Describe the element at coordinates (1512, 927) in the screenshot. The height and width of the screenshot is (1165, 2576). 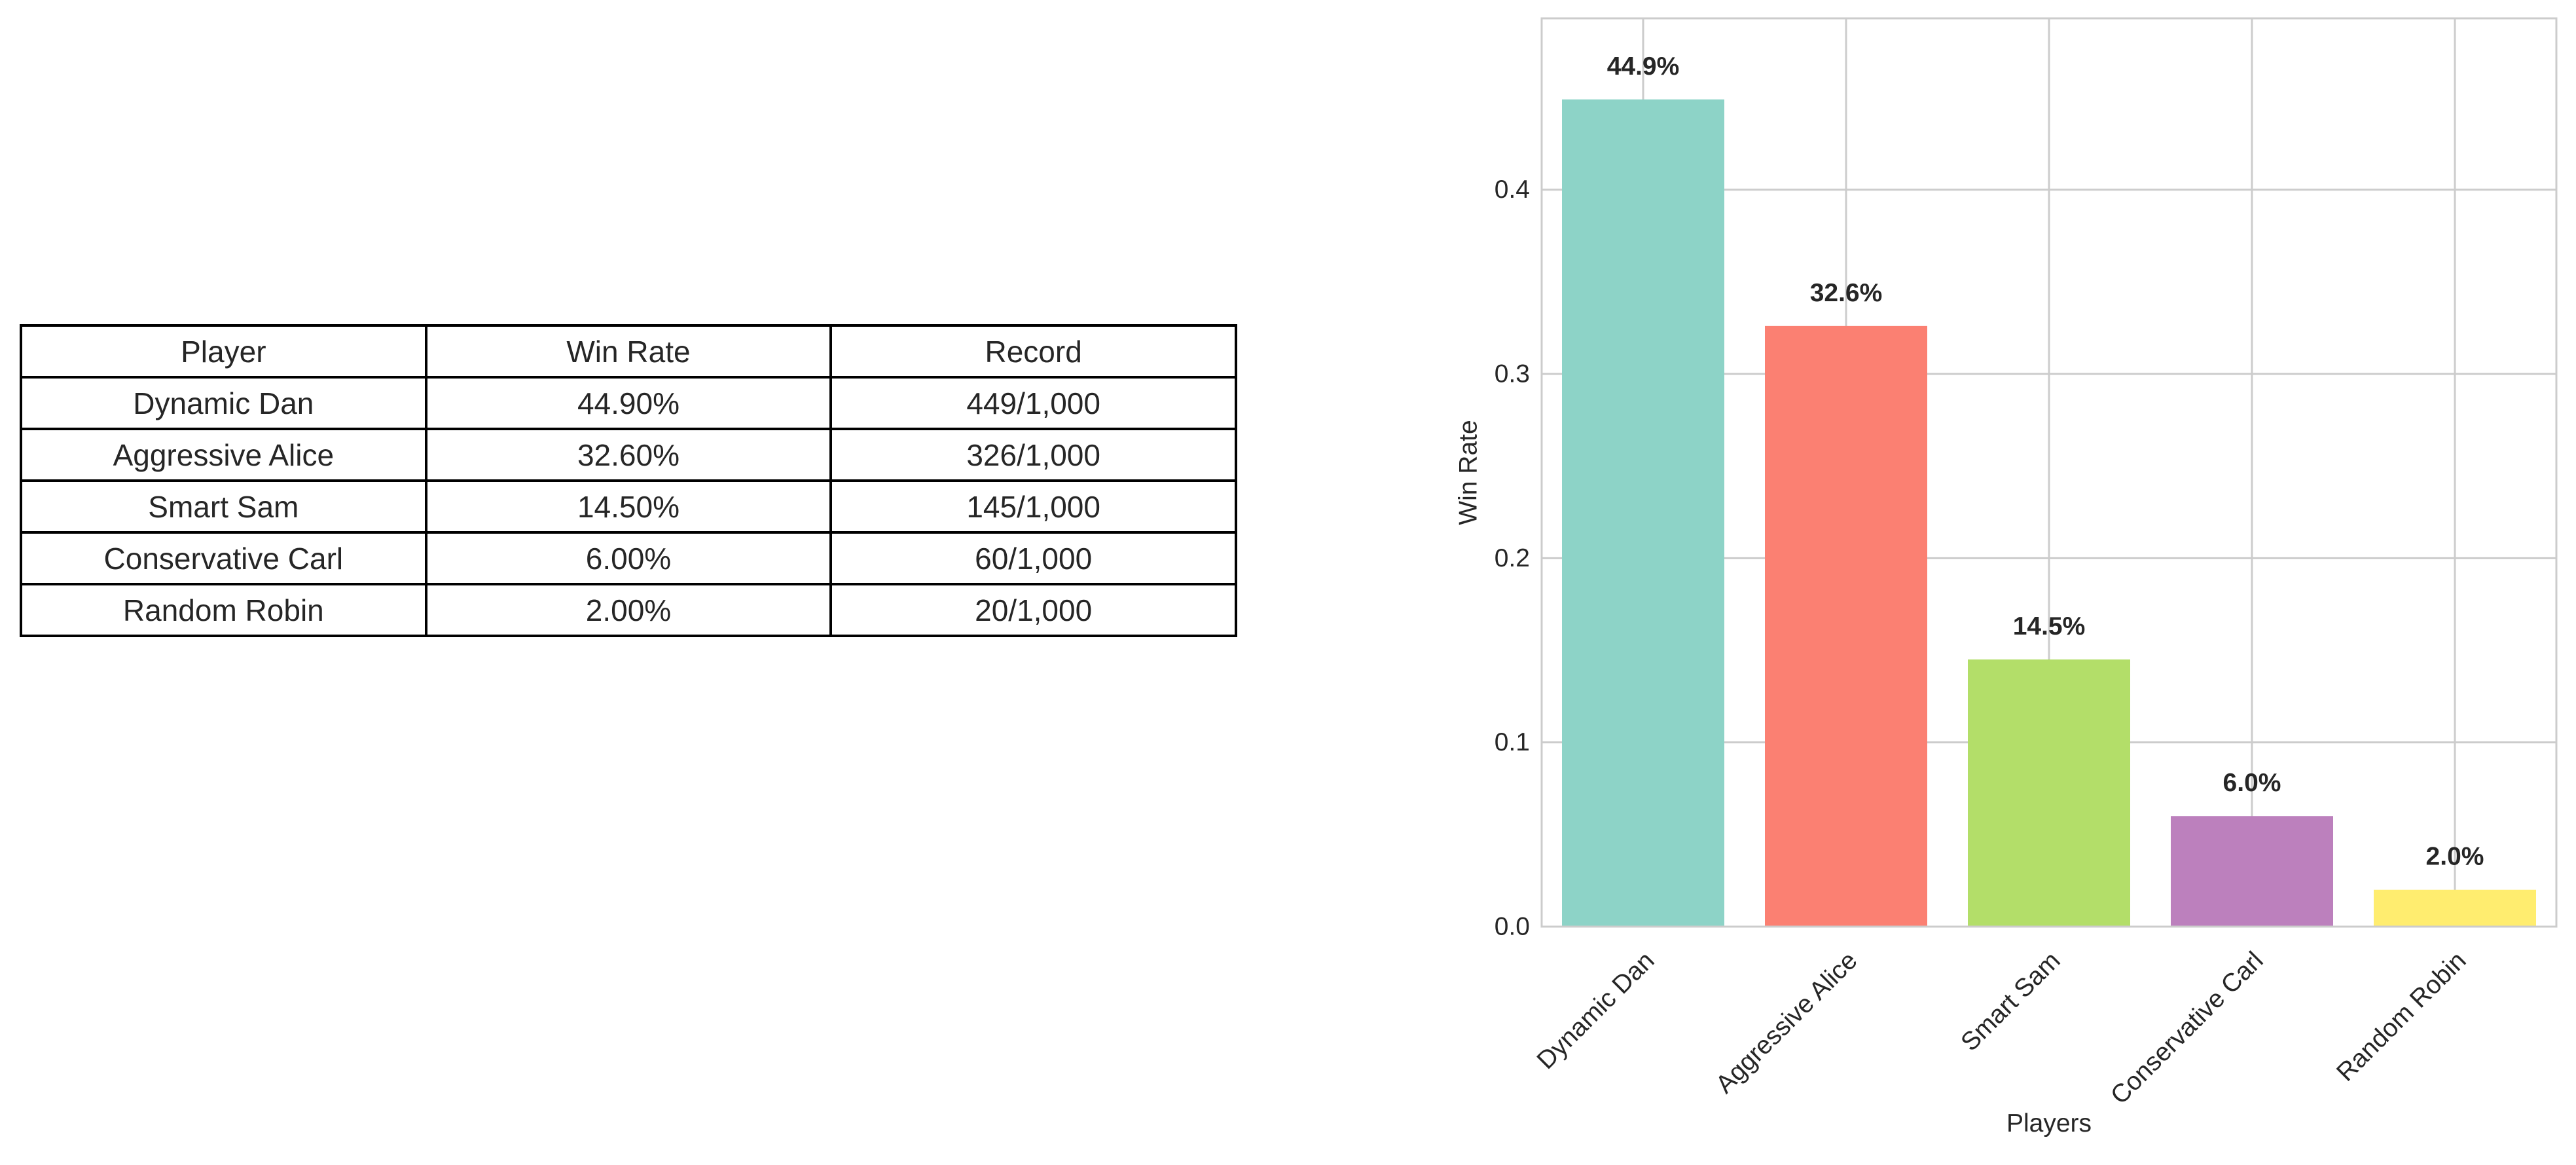
I see `y-tick-label: 0.0` at that location.